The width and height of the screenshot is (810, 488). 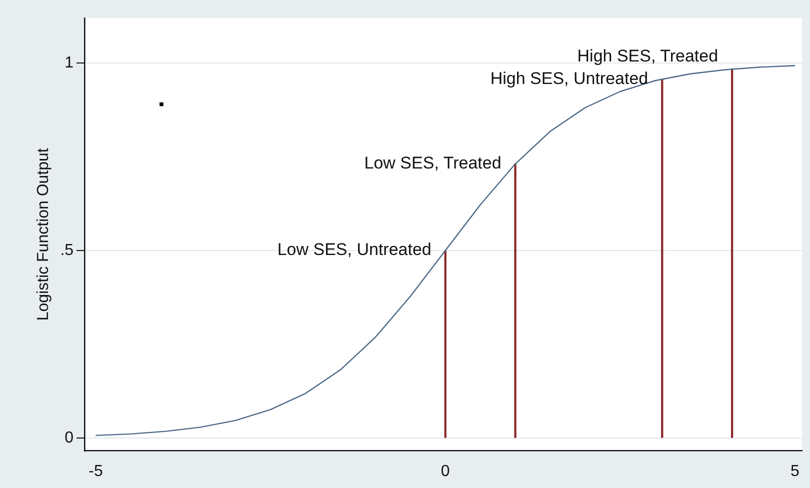 I want to click on y-tick-label: 0, so click(x=69, y=437).